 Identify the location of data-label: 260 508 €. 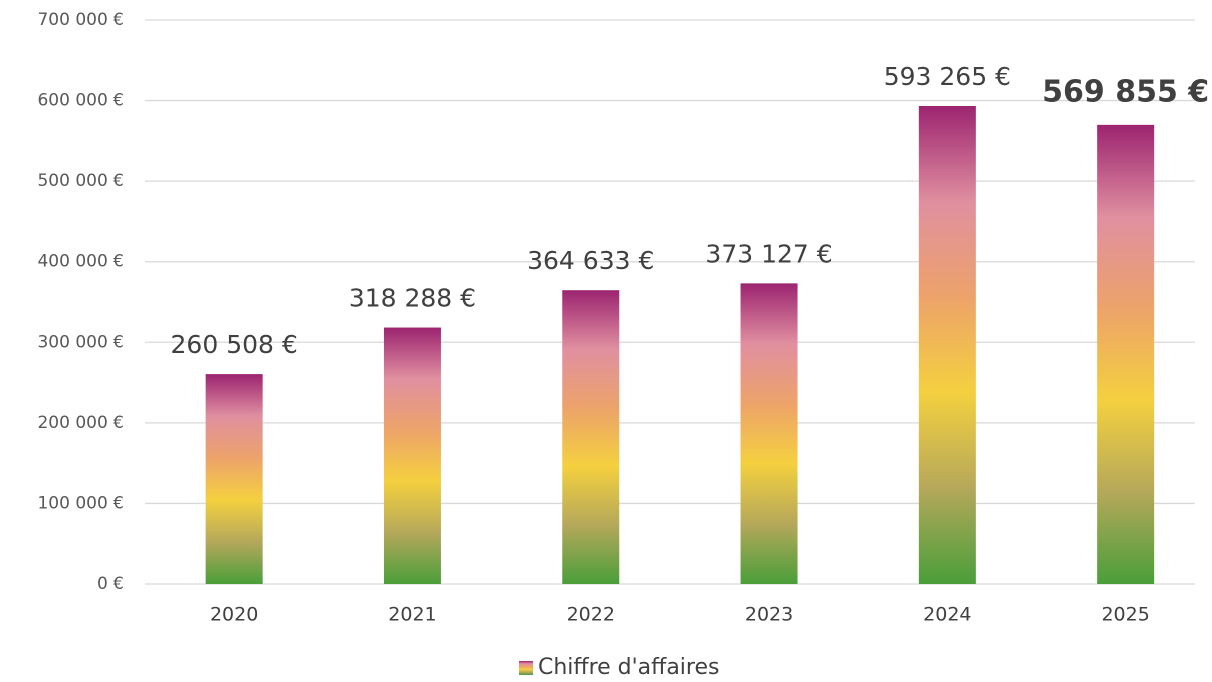
(234, 344).